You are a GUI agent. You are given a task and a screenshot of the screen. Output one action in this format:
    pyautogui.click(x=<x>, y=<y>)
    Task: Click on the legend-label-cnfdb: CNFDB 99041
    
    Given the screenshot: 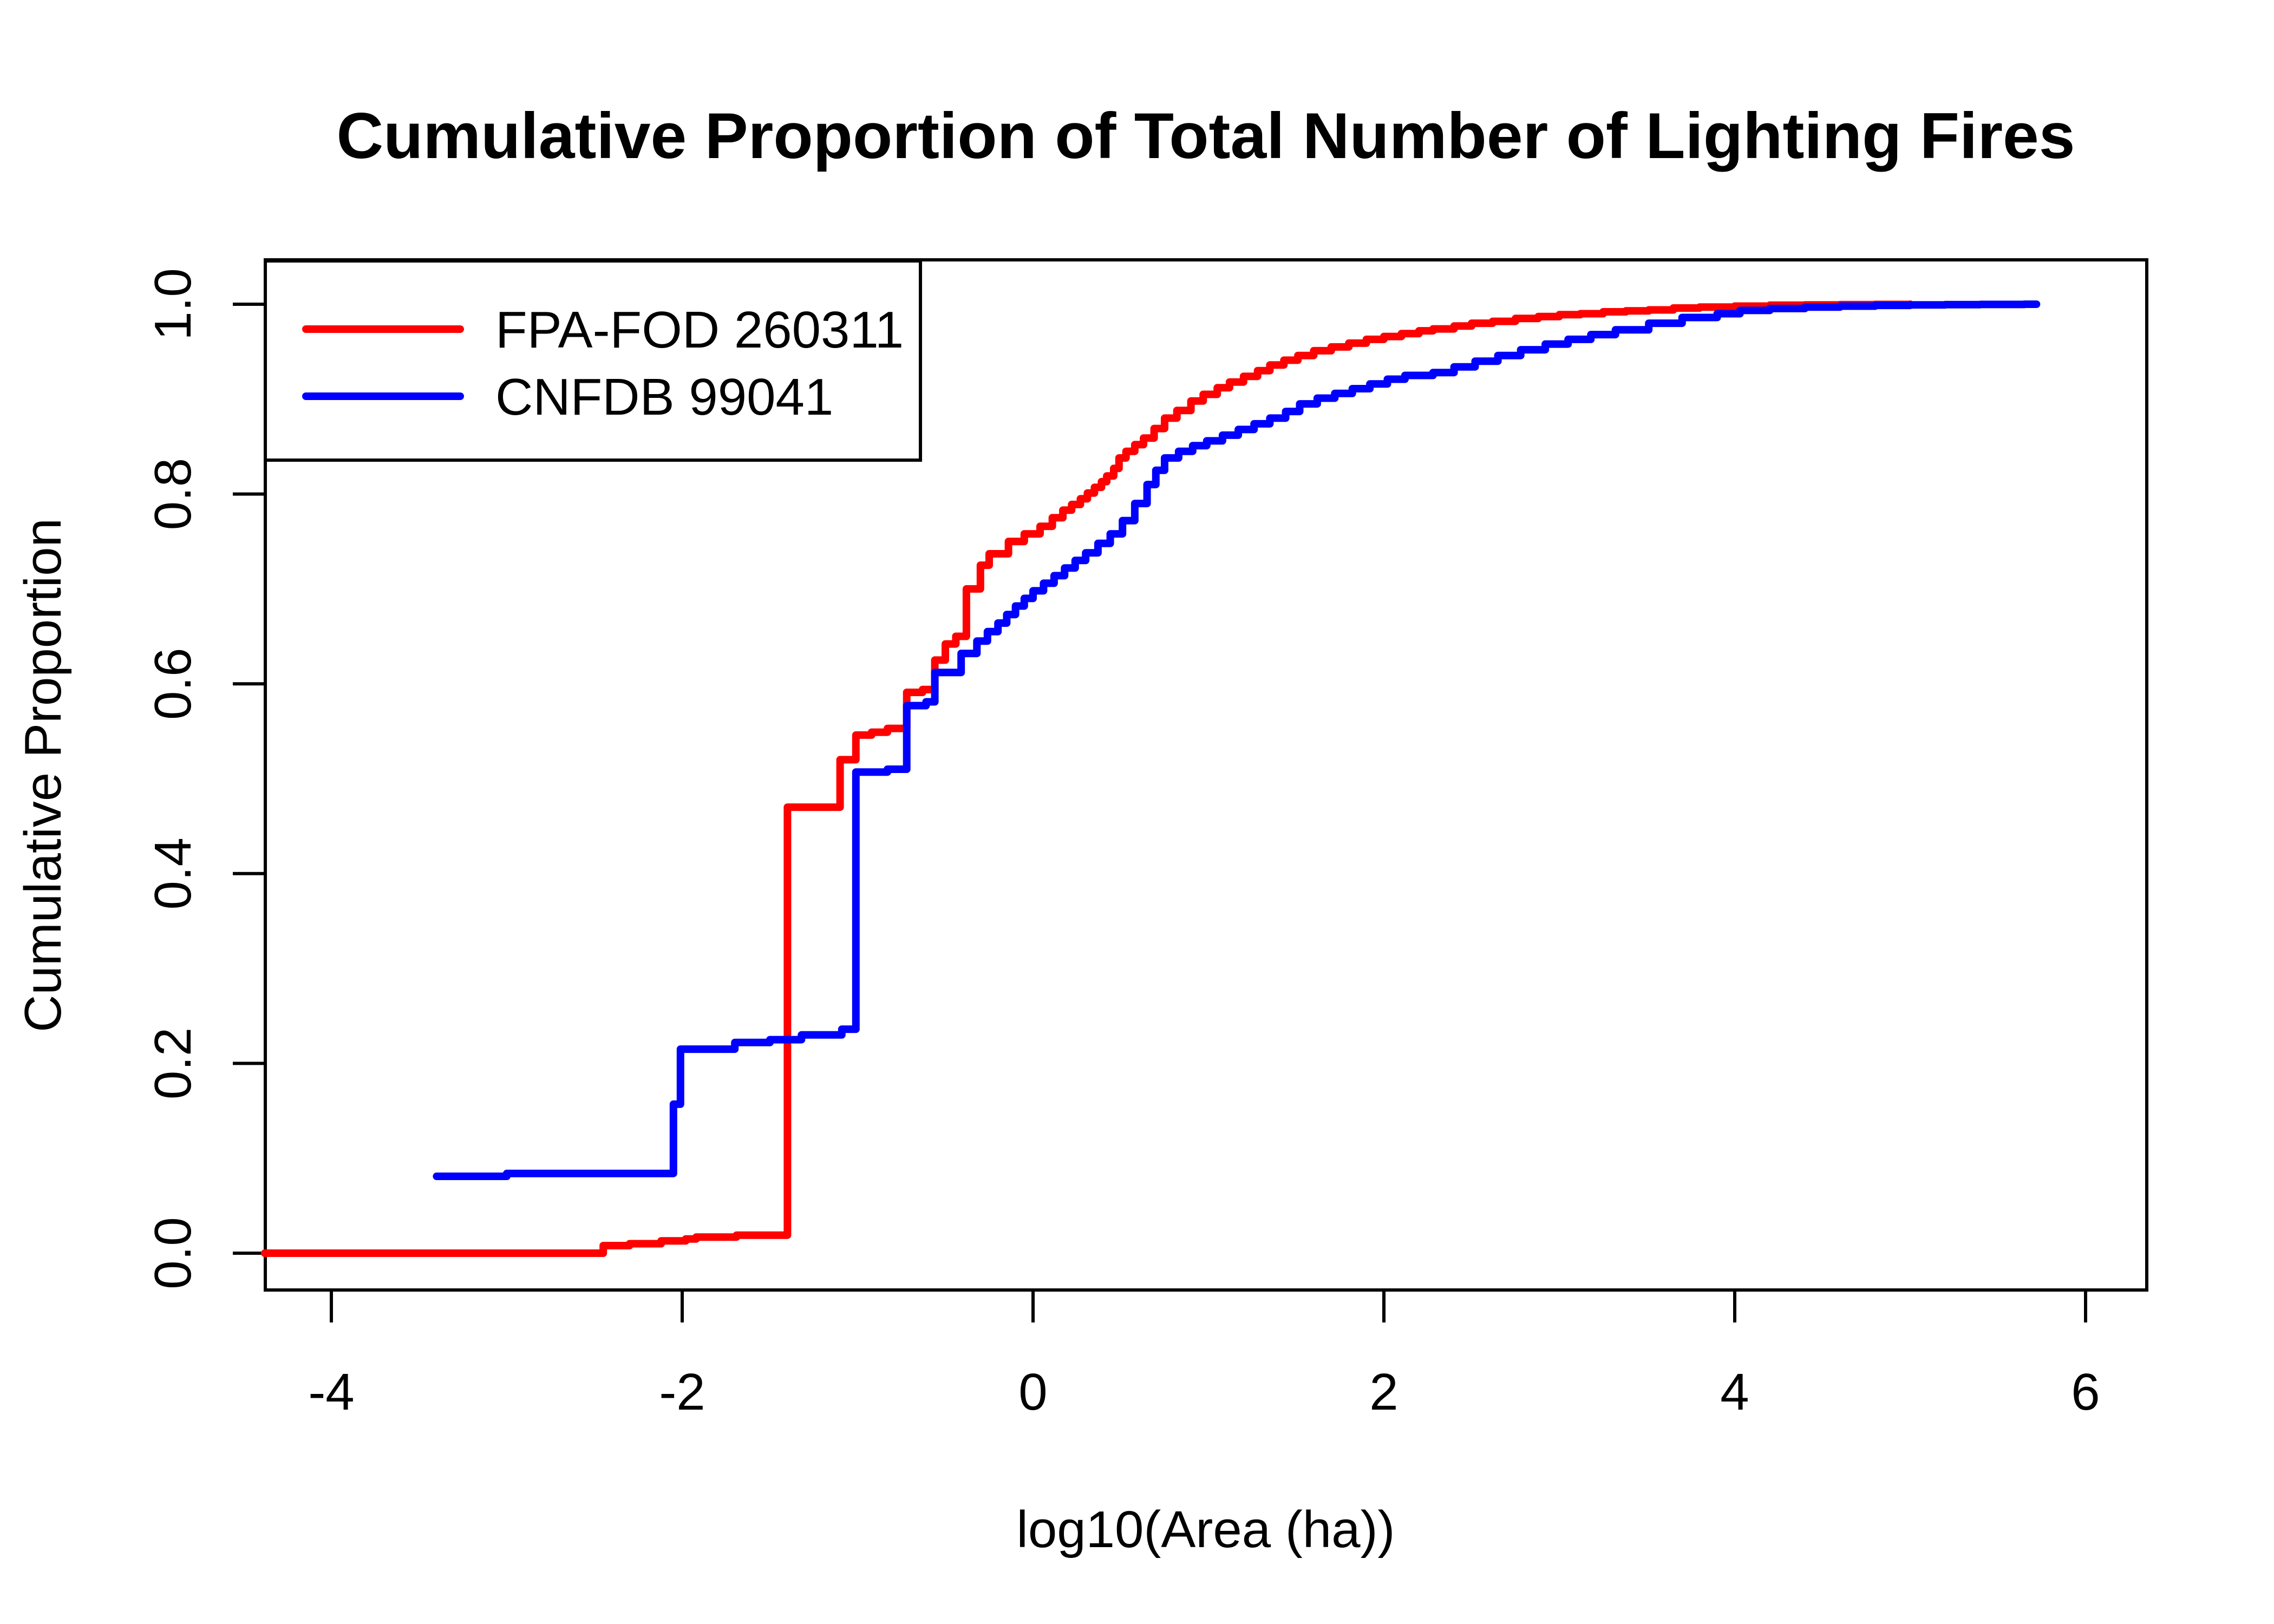 What is the action you would take?
    pyautogui.click(x=664, y=397)
    